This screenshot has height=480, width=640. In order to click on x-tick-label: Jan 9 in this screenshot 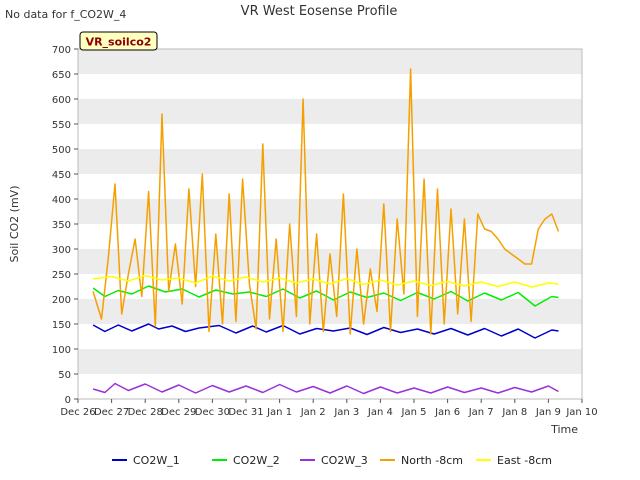, I will do `click(548, 412)`.